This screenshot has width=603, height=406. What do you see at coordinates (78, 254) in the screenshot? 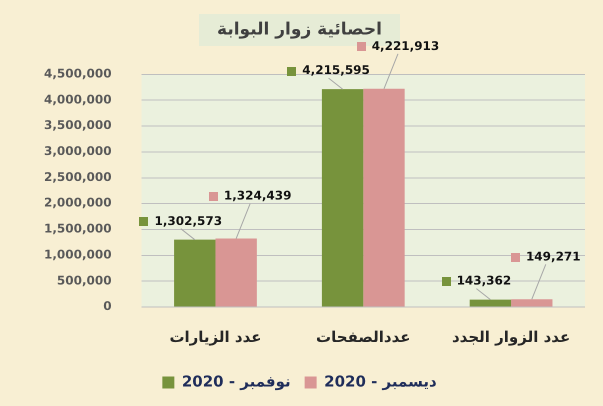
I see `y-tick-label: 1,000,000` at bounding box center [78, 254].